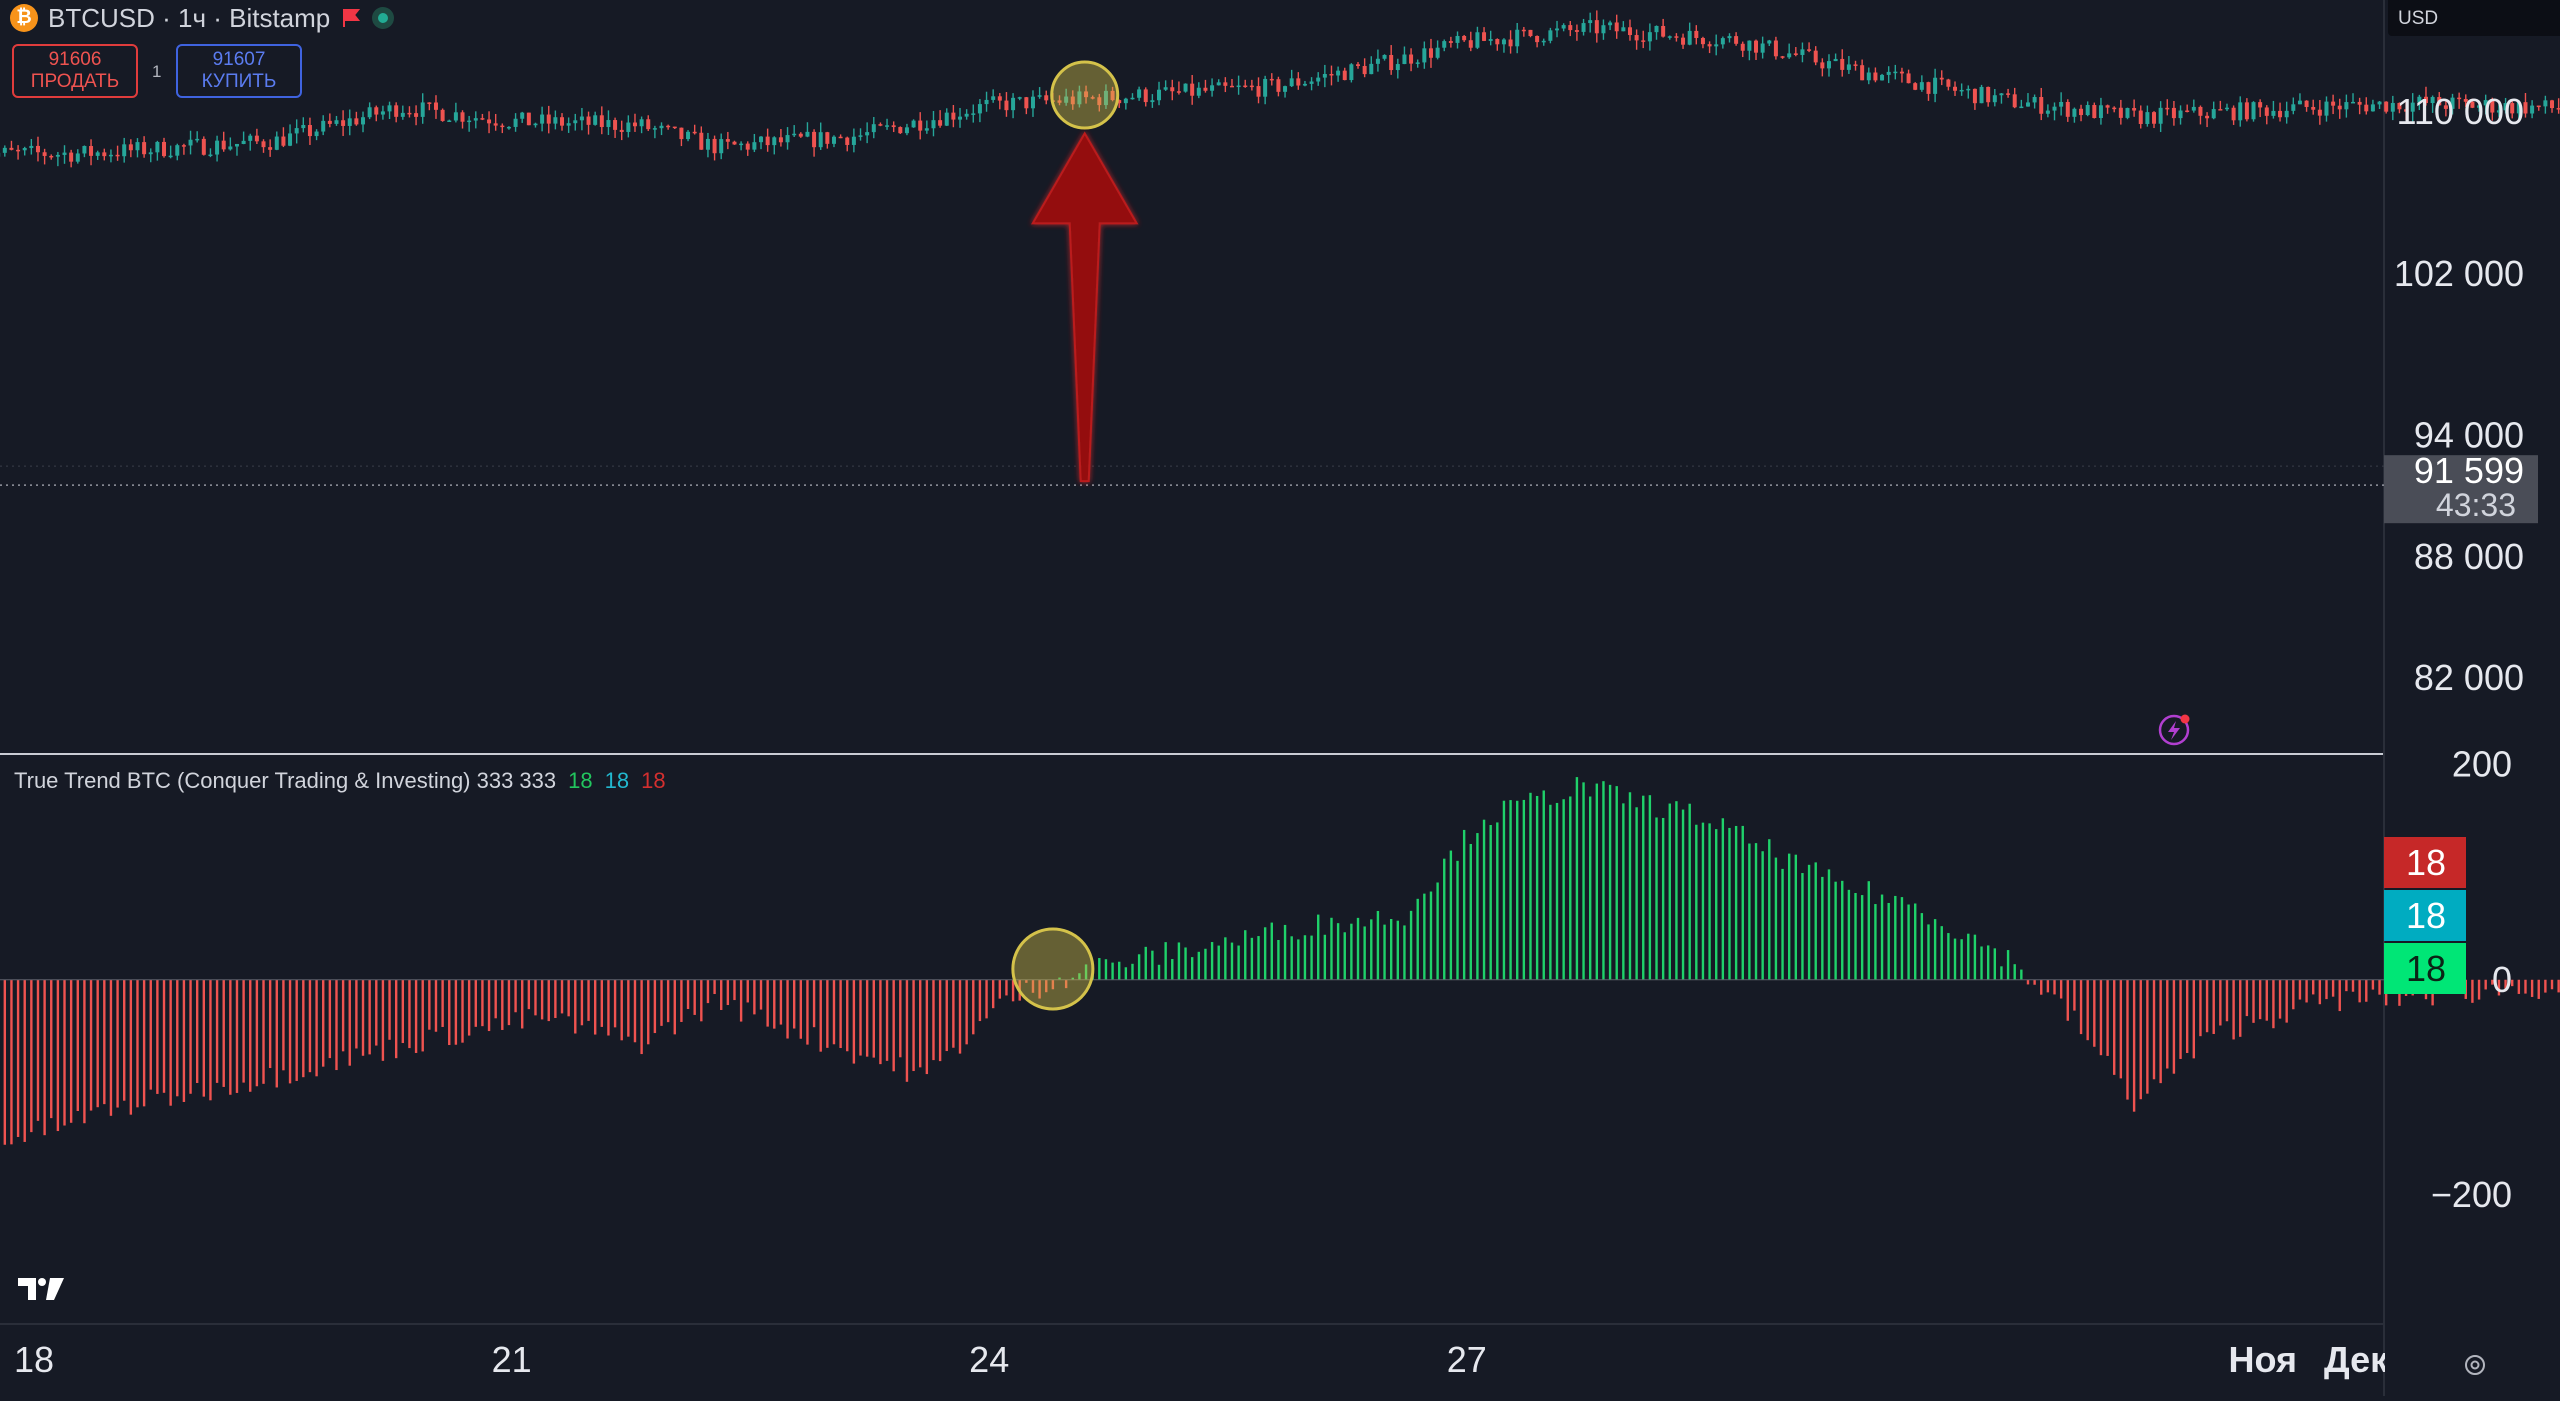 This screenshot has height=1401, width=2560. I want to click on buy-button: 91607 КУПИТЬ, so click(239, 71).